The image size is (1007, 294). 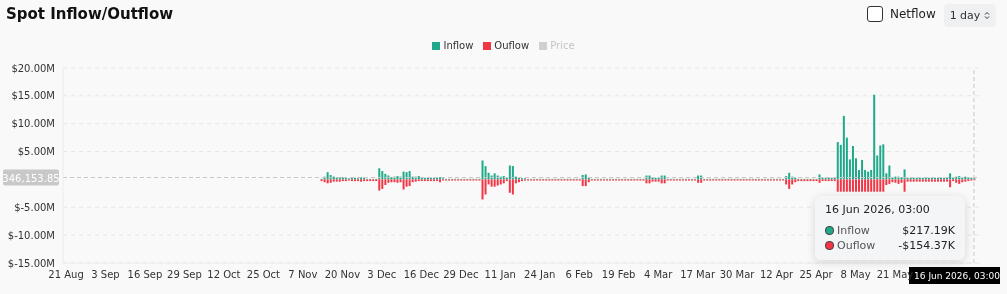 What do you see at coordinates (579, 275) in the screenshot?
I see `x-tick-label: 6 Feb` at bounding box center [579, 275].